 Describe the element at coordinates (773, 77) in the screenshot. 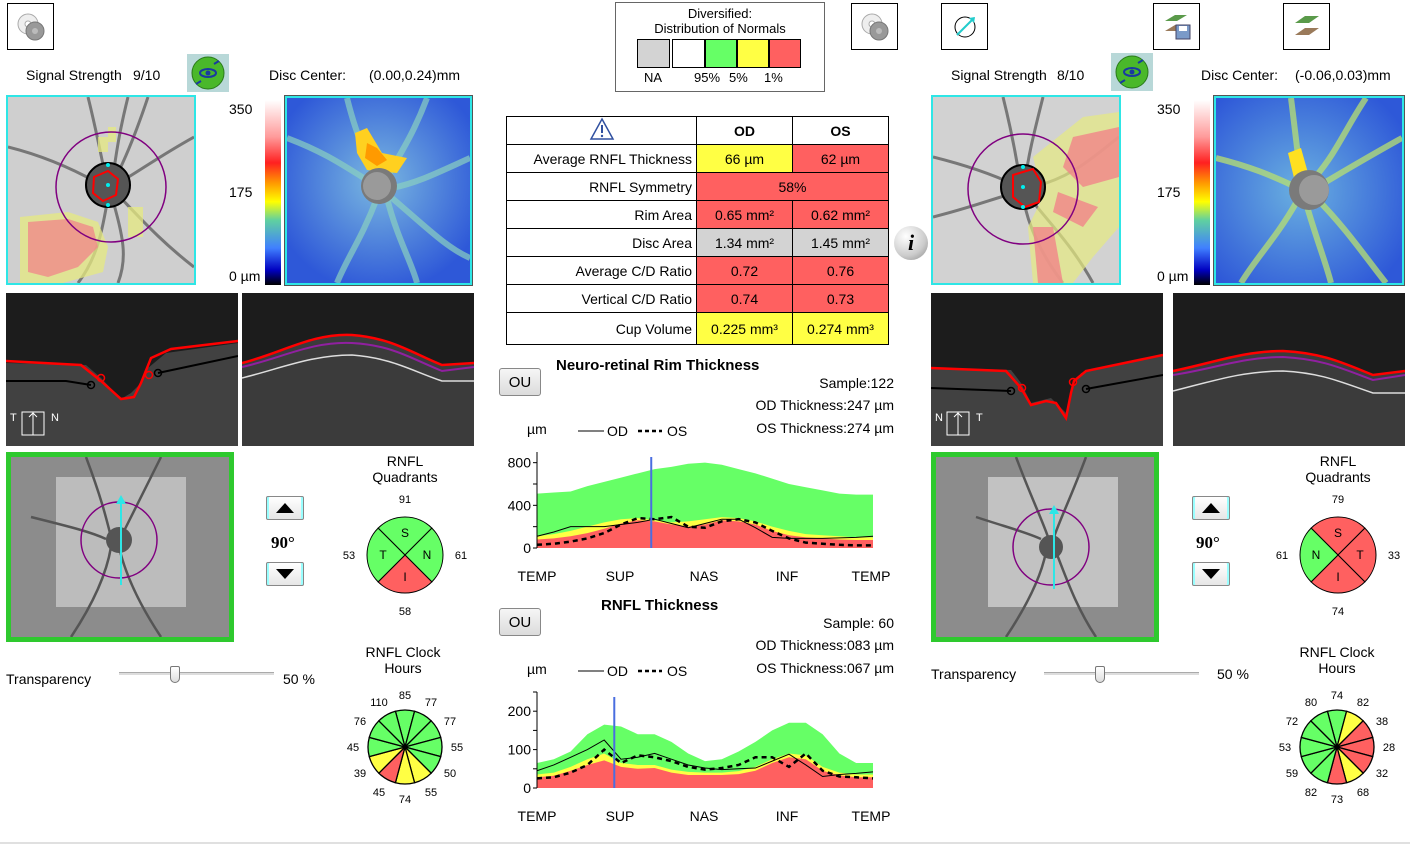

I see `legend-label-1: 1%` at that location.